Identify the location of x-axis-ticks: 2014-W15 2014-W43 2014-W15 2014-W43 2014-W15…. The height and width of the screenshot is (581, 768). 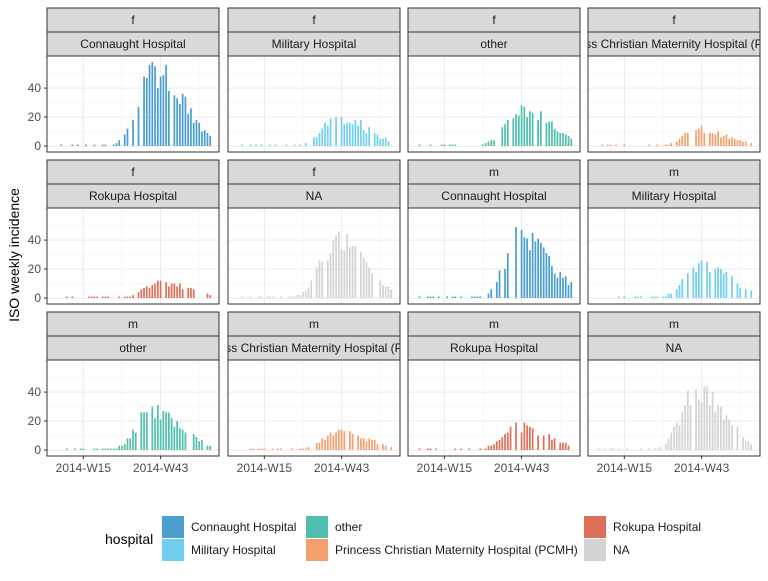
(393, 465).